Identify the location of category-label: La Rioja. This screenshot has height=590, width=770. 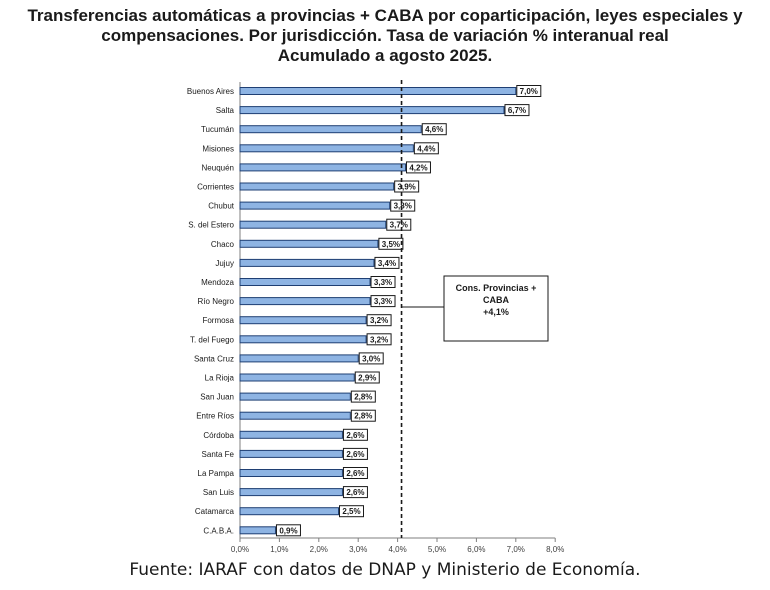
(220, 378).